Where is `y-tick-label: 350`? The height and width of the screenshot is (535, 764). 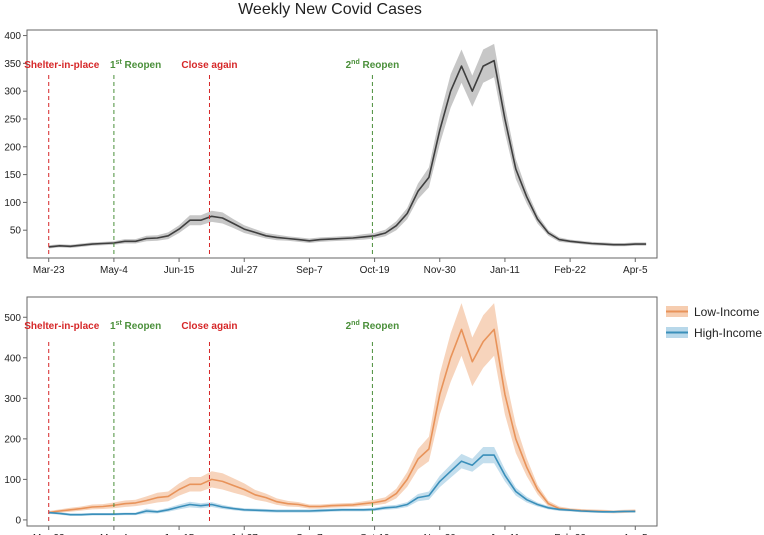 y-tick-label: 350 is located at coordinates (12, 64).